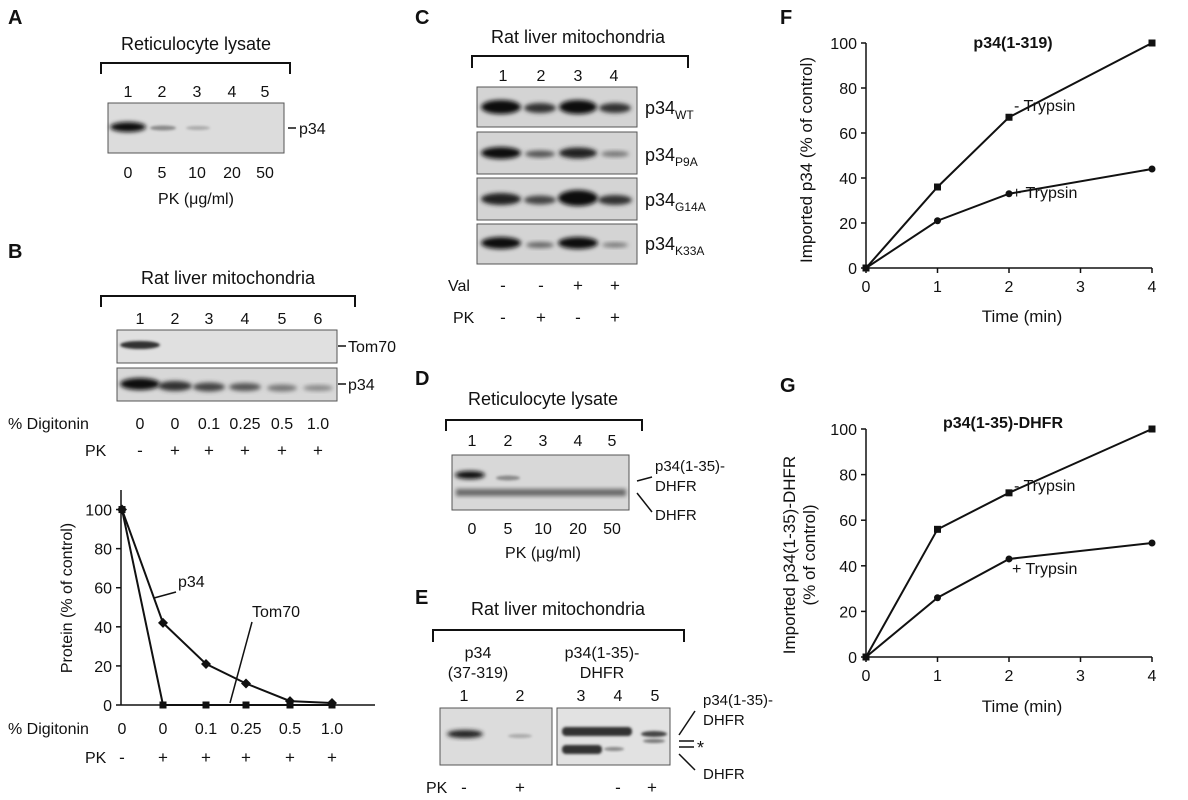 The width and height of the screenshot is (1188, 800). What do you see at coordinates (578, 37) in the screenshot?
I see `panel-c-title: Rat liver mitochondria` at bounding box center [578, 37].